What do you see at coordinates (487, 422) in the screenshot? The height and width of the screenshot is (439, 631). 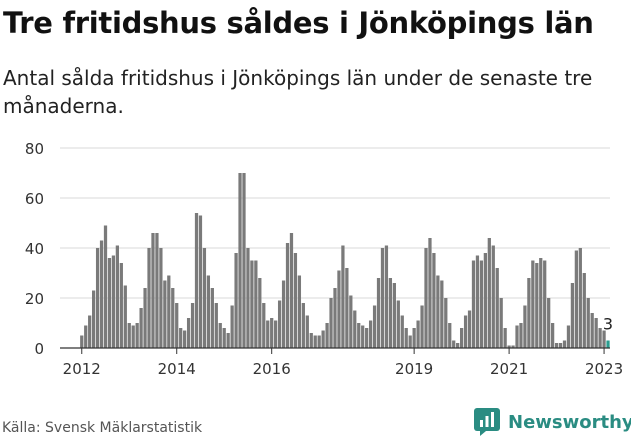 I see `newsworthy-logo-icon` at bounding box center [487, 422].